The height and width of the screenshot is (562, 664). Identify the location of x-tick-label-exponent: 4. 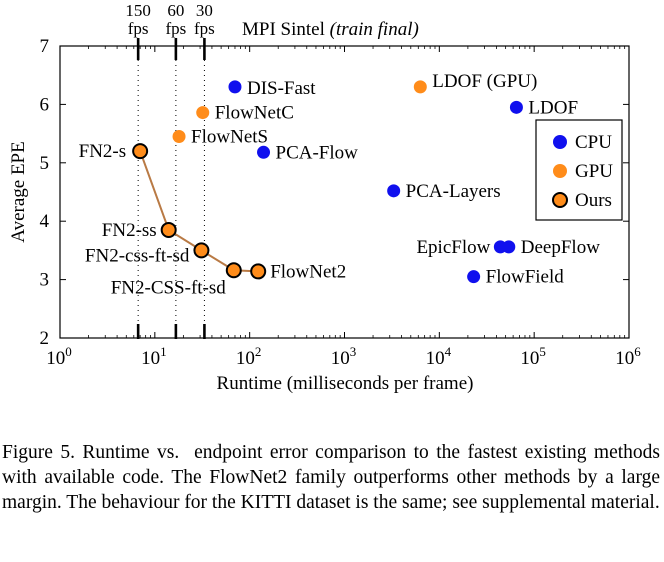
(448, 351).